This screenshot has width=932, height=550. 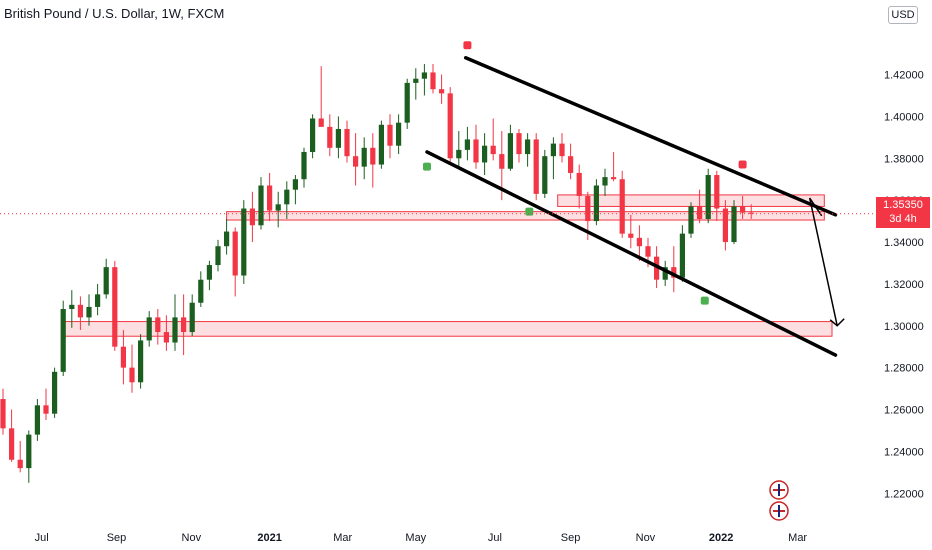 What do you see at coordinates (903, 205) in the screenshot?
I see `last-price-value: 1.35350` at bounding box center [903, 205].